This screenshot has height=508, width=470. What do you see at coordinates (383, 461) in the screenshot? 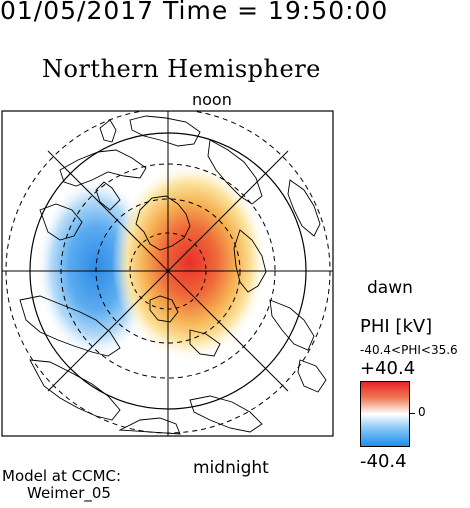
I see `legend-min-label: -40.4` at bounding box center [383, 461].